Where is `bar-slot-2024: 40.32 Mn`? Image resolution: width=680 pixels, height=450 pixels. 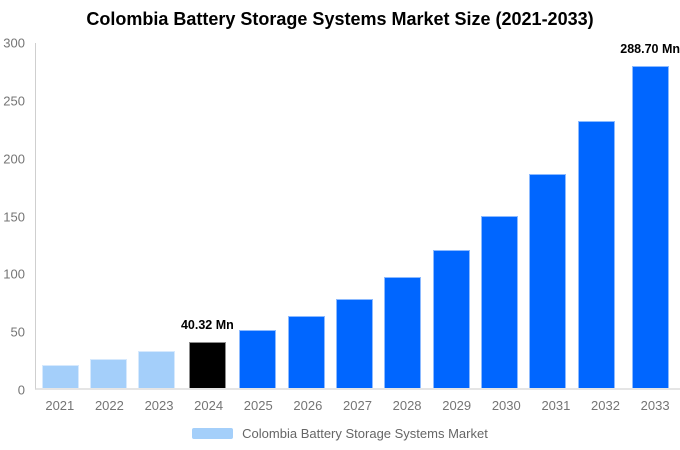 bar-slot-2024: 40.32 Mn is located at coordinates (207, 215).